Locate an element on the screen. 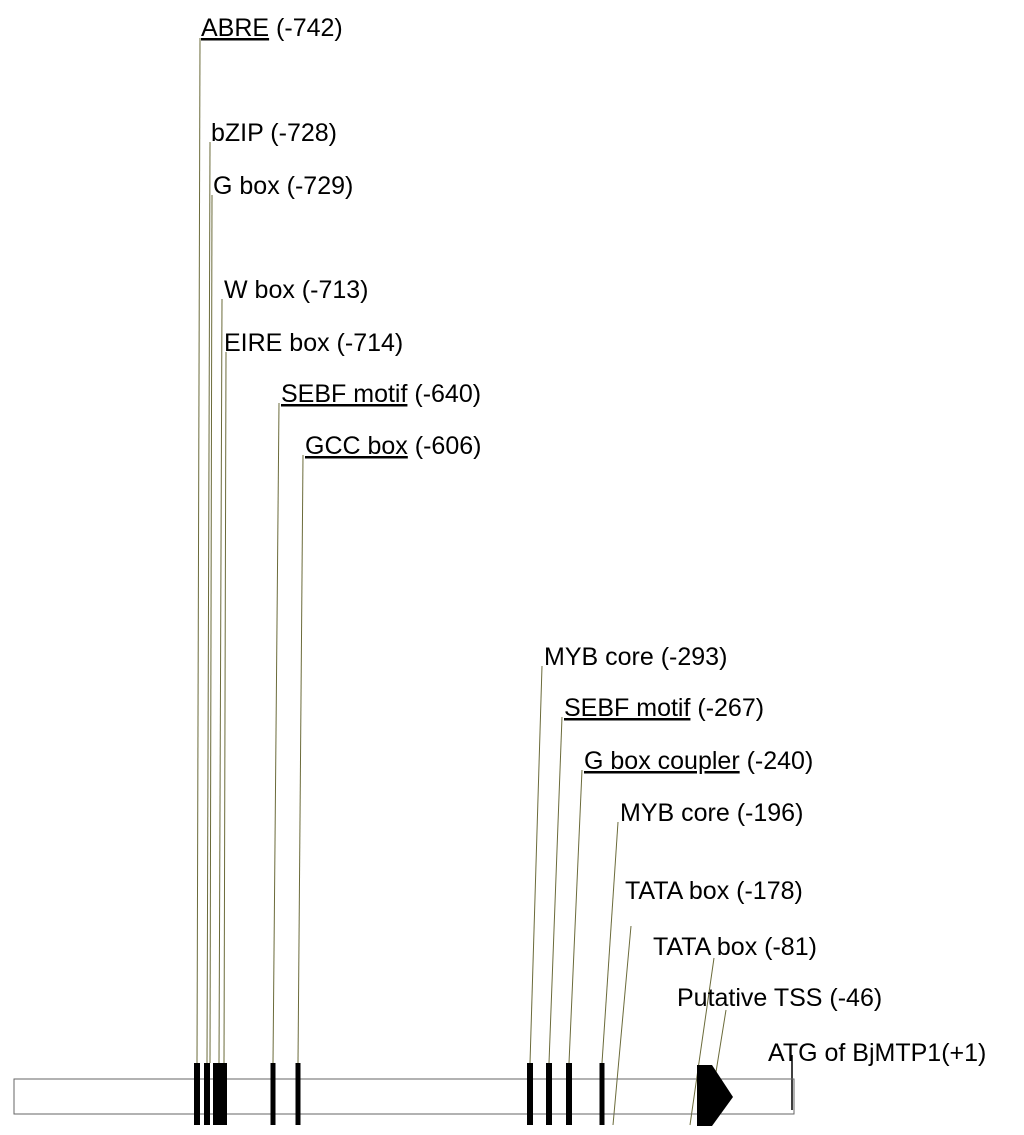 The image size is (1024, 1135). label-name-gbox: G box is located at coordinates (246, 186).